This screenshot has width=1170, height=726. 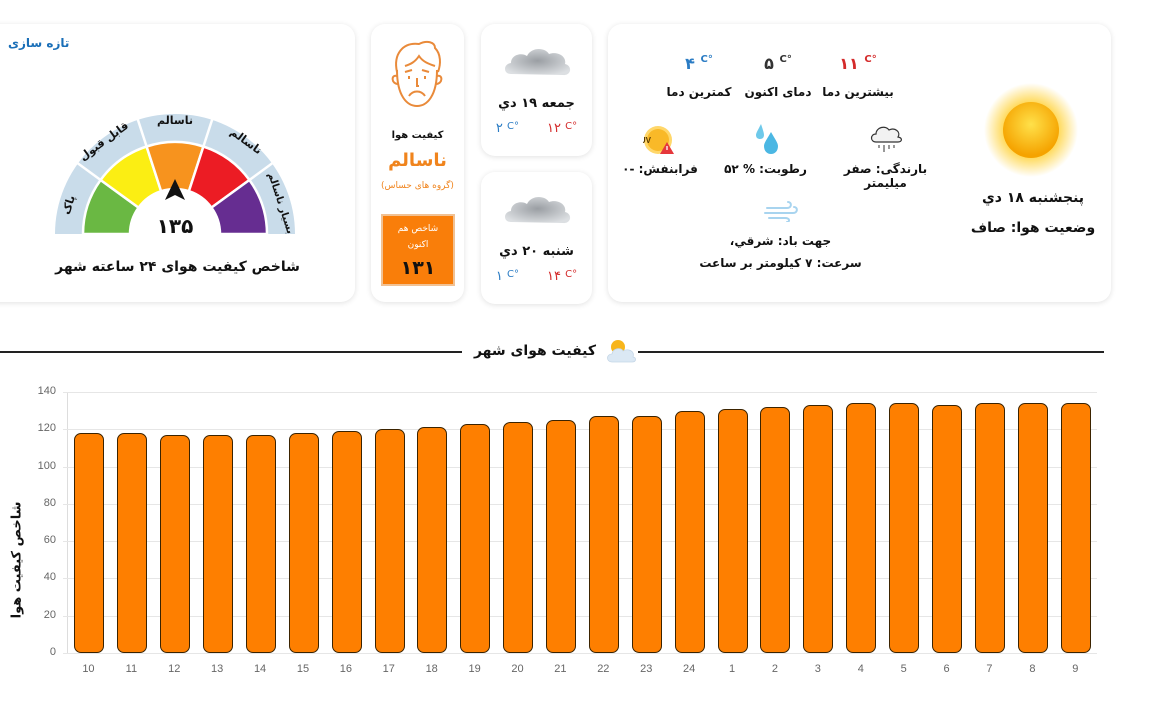 What do you see at coordinates (52, 652) in the screenshot?
I see `y-tick-label: 0` at bounding box center [52, 652].